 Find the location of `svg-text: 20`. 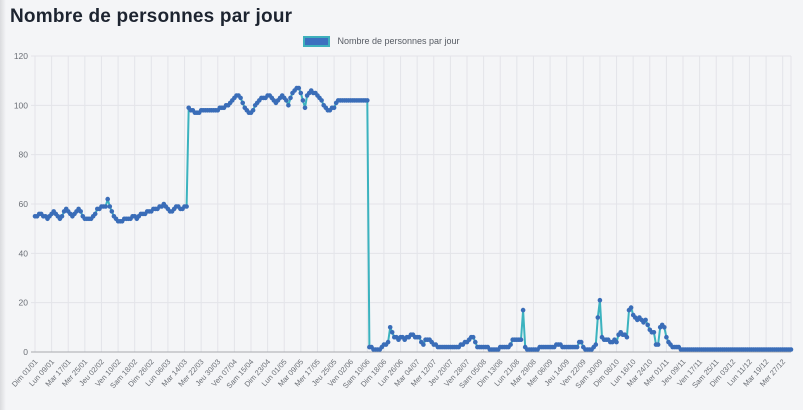

svg-text: 20 is located at coordinates (24, 303).